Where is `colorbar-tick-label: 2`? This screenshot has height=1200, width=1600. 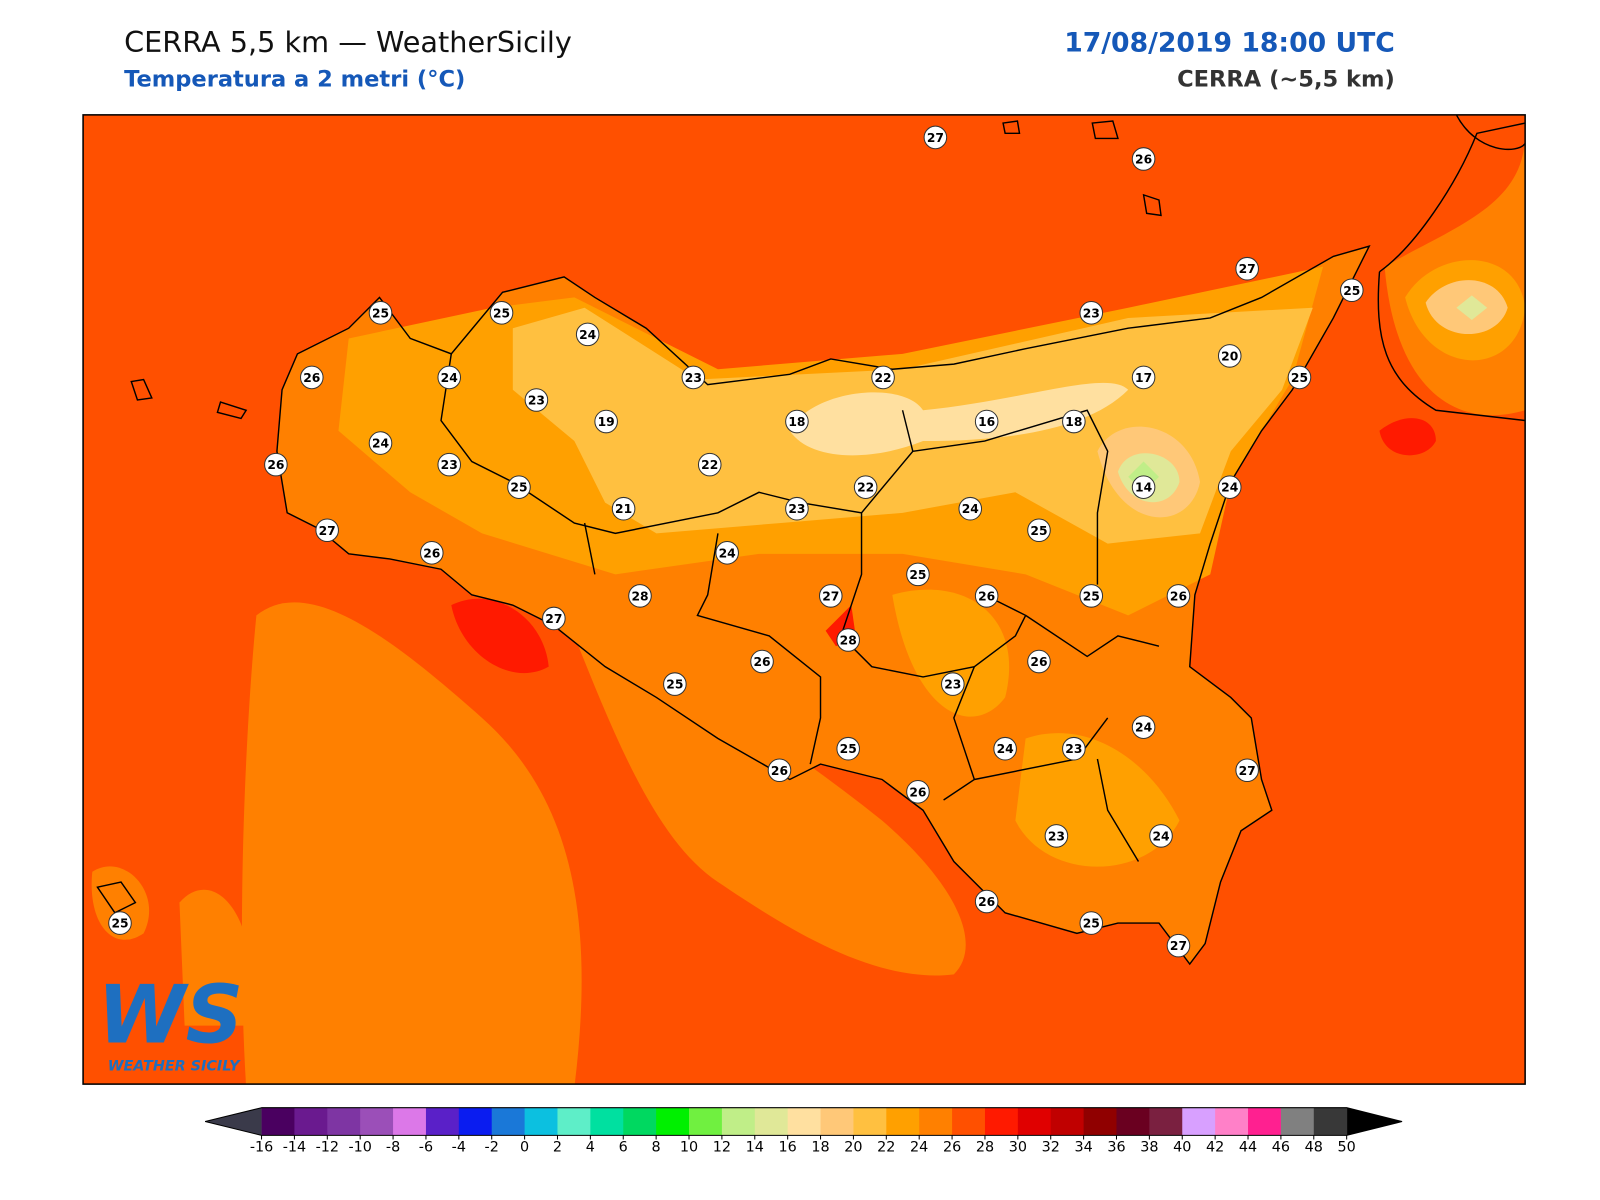 colorbar-tick-label: 2 is located at coordinates (557, 1148).